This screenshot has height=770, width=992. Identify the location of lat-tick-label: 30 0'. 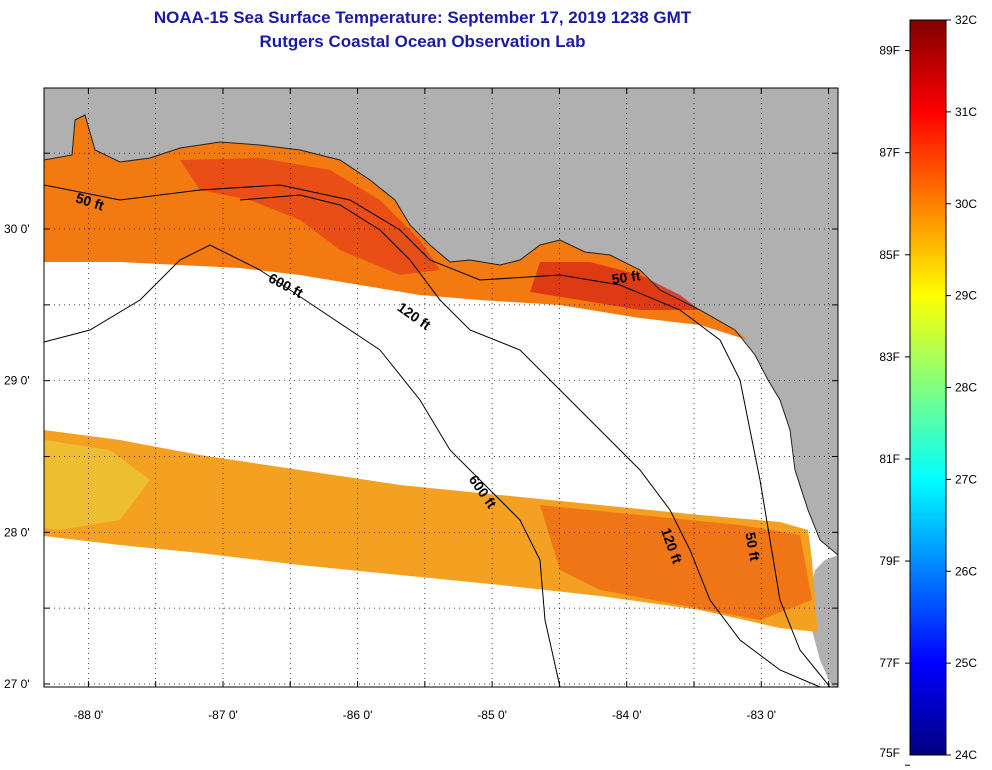
(17, 229).